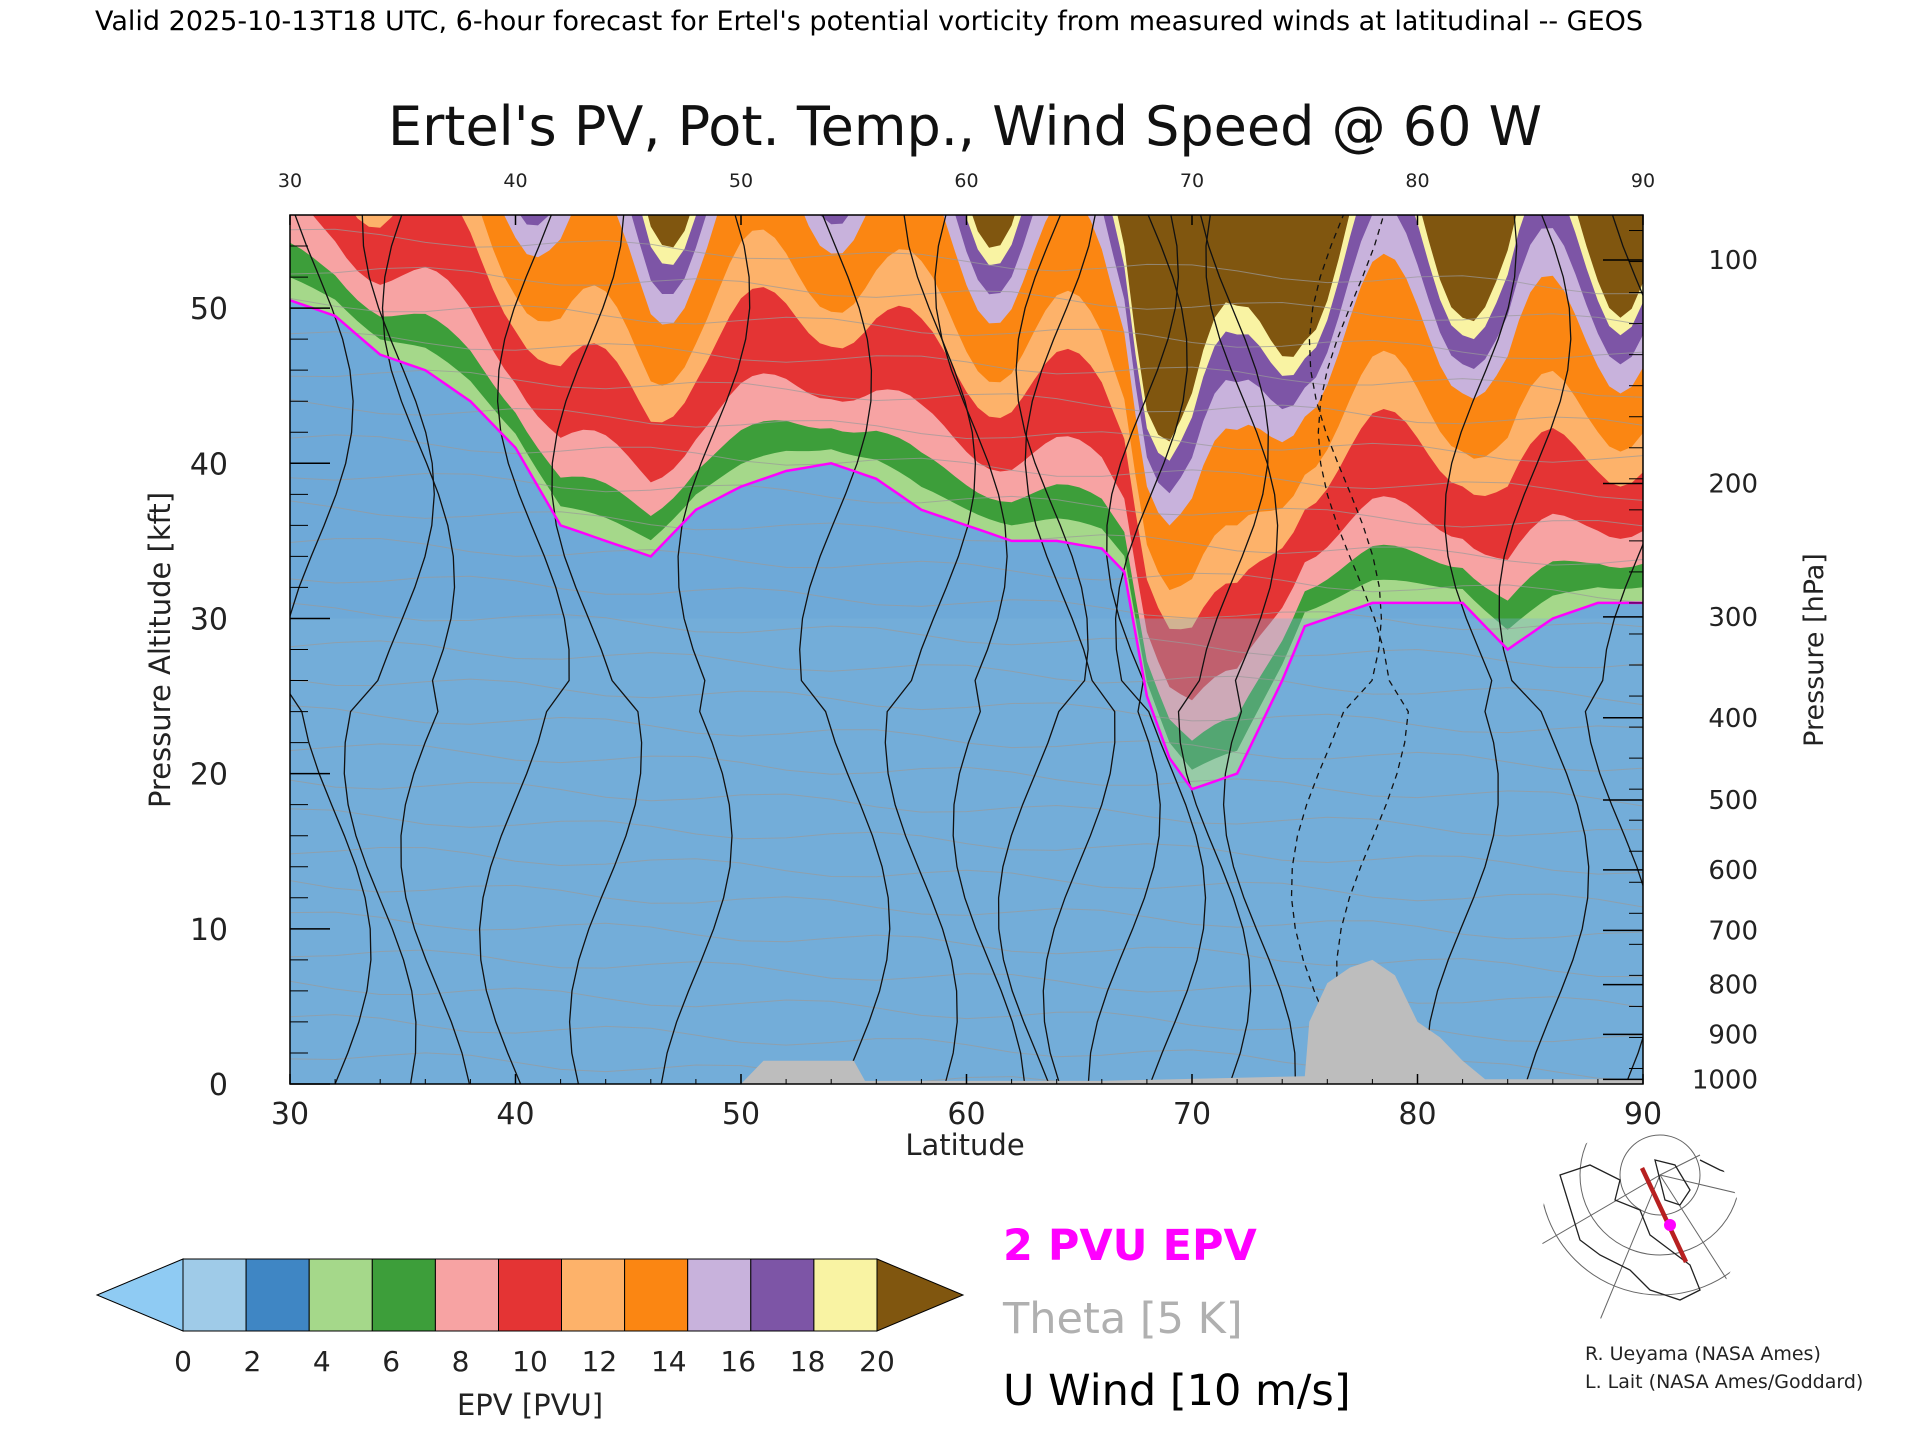  What do you see at coordinates (1733, 719) in the screenshot?
I see `pressure-tick-label: 400` at bounding box center [1733, 719].